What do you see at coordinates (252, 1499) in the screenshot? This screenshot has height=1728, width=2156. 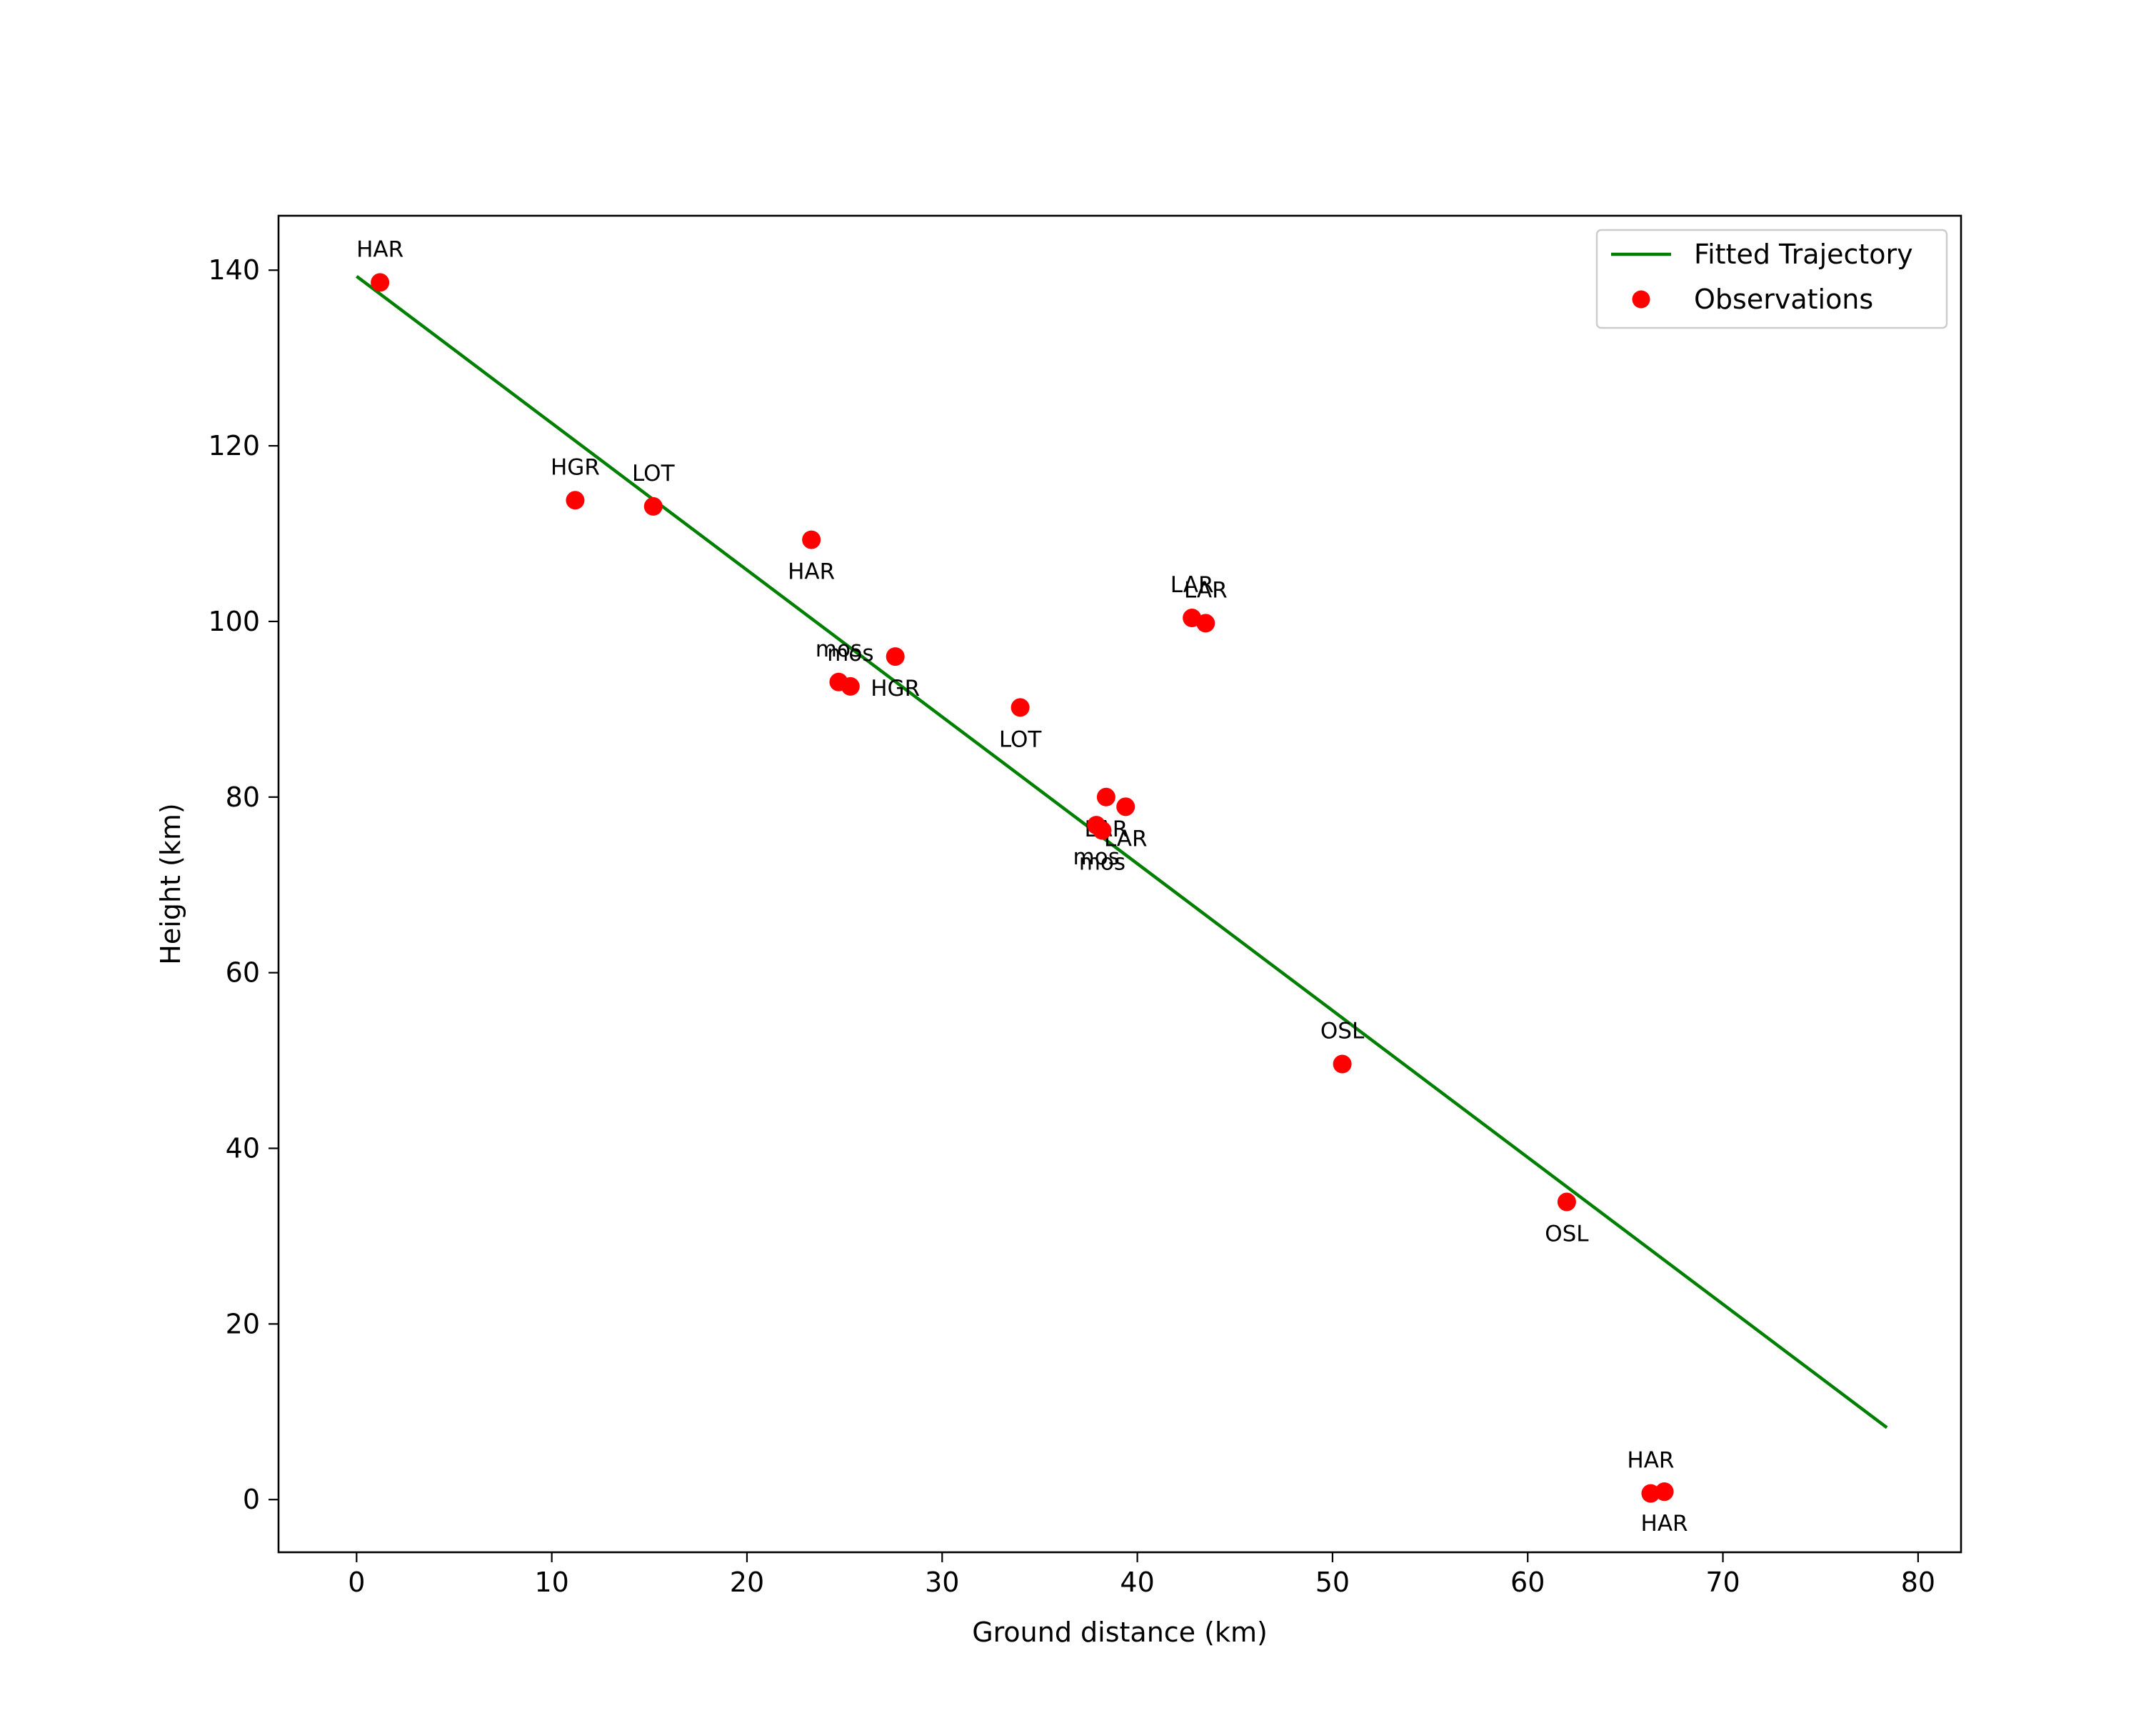 I see `y-tick-label: 0` at bounding box center [252, 1499].